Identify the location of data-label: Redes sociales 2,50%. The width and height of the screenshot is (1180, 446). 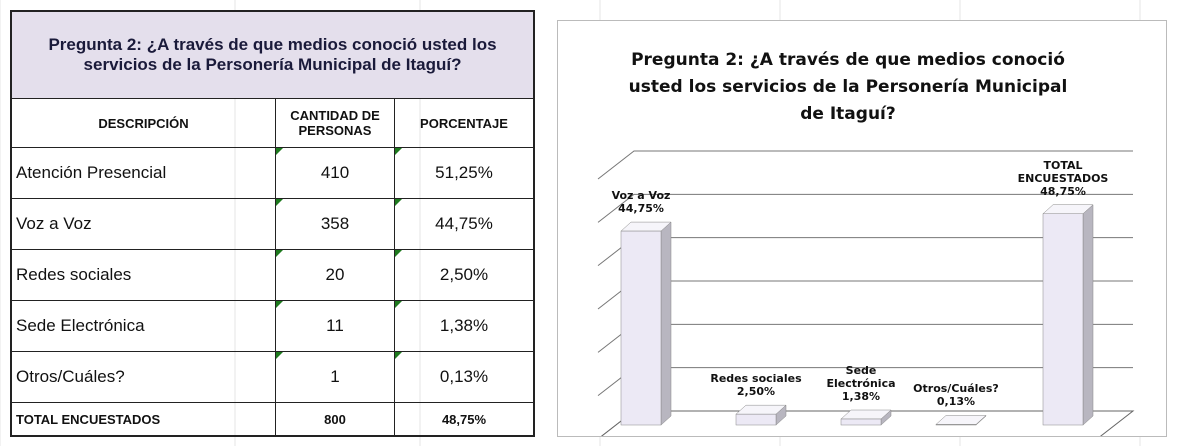
(756, 385).